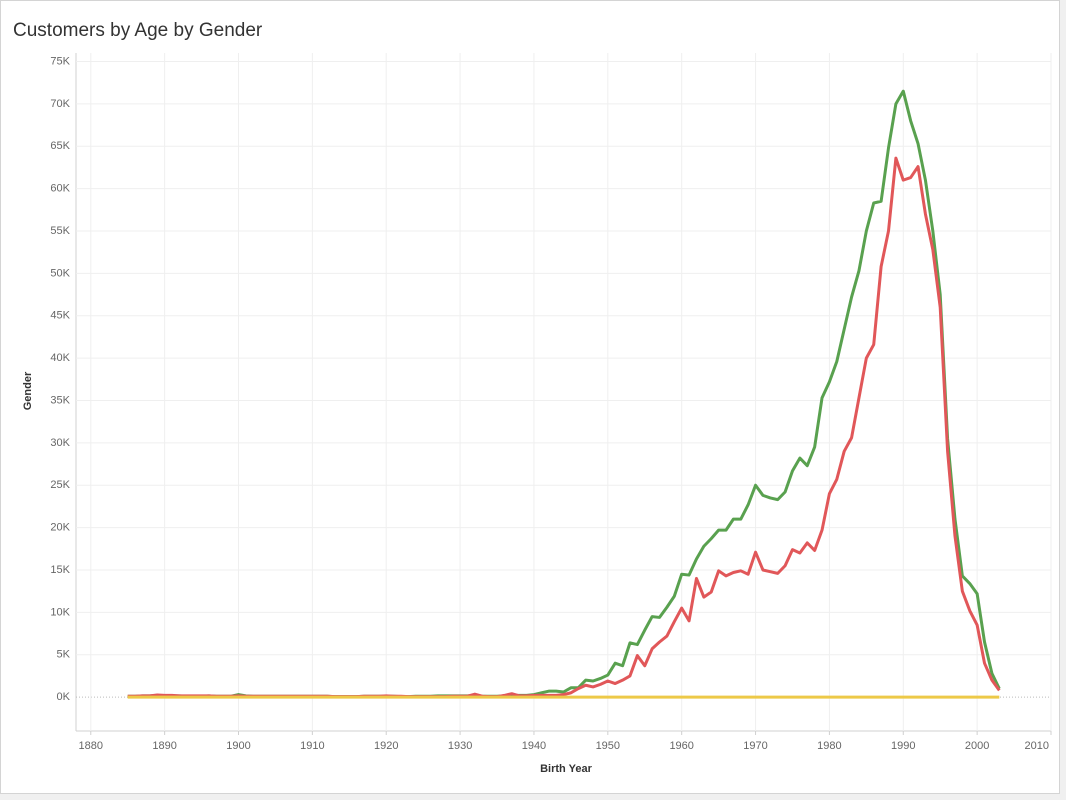 Image resolution: width=1066 pixels, height=800 pixels. Describe the element at coordinates (566, 769) in the screenshot. I see `x-axis-title: Birth Year` at that location.